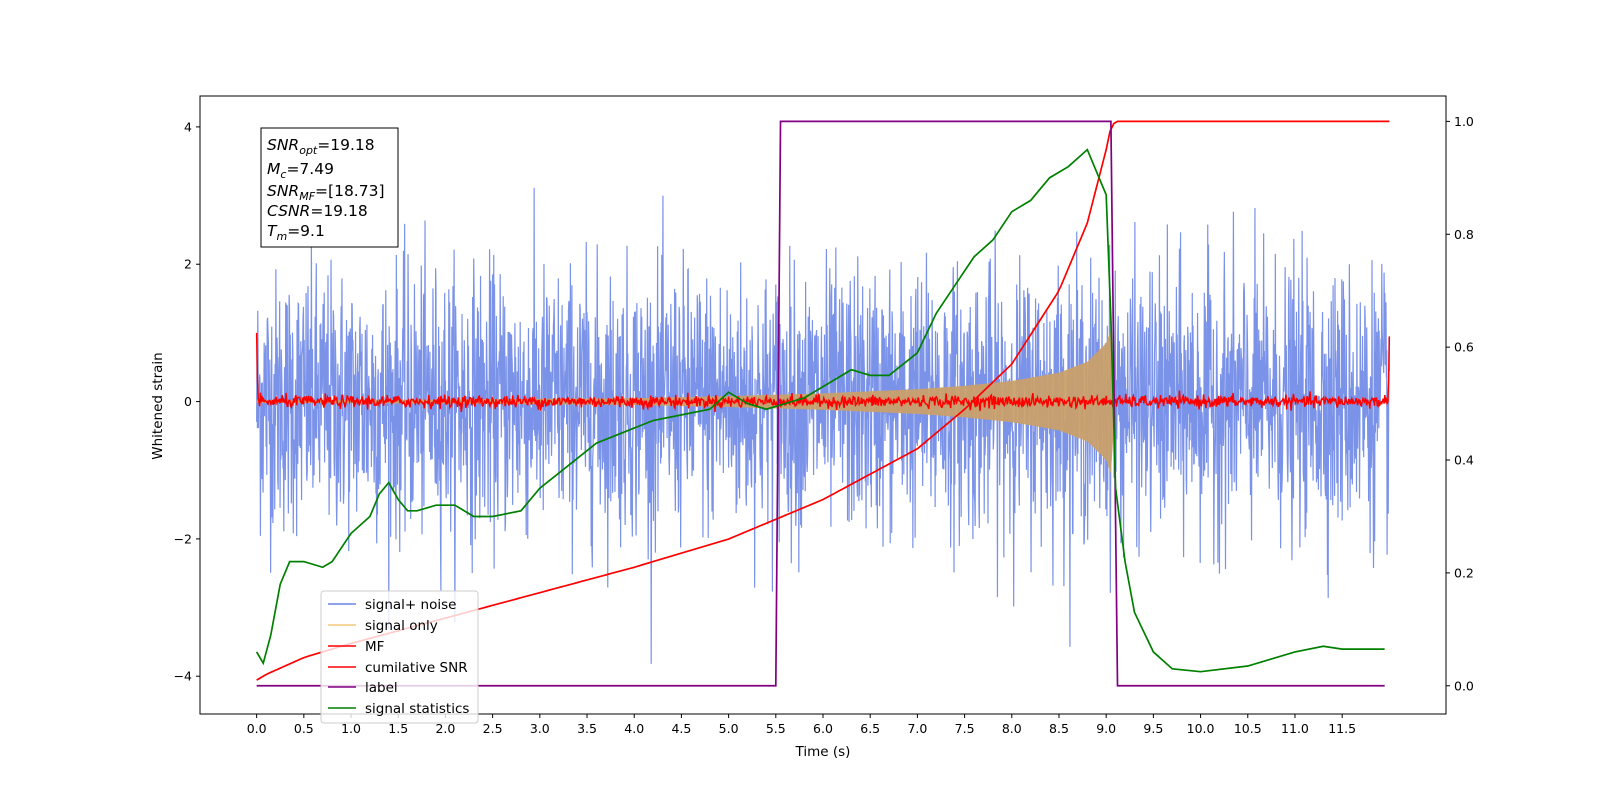  Describe the element at coordinates (381, 688) in the screenshot. I see `legend-label: label` at that location.